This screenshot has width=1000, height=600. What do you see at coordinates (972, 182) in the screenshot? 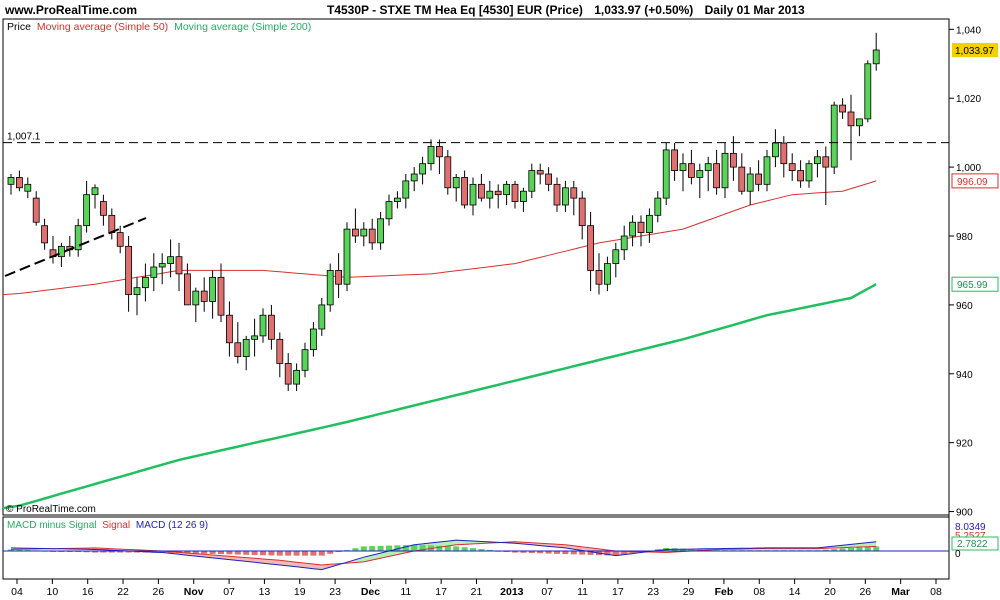
I see `ma50-label: 996.09` at bounding box center [972, 182].